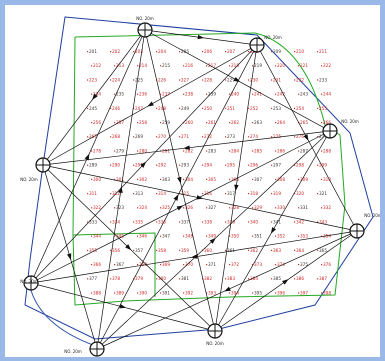  What do you see at coordinates (231, 108) in the screenshot?
I see `grid-point-label: 251` at bounding box center [231, 108].